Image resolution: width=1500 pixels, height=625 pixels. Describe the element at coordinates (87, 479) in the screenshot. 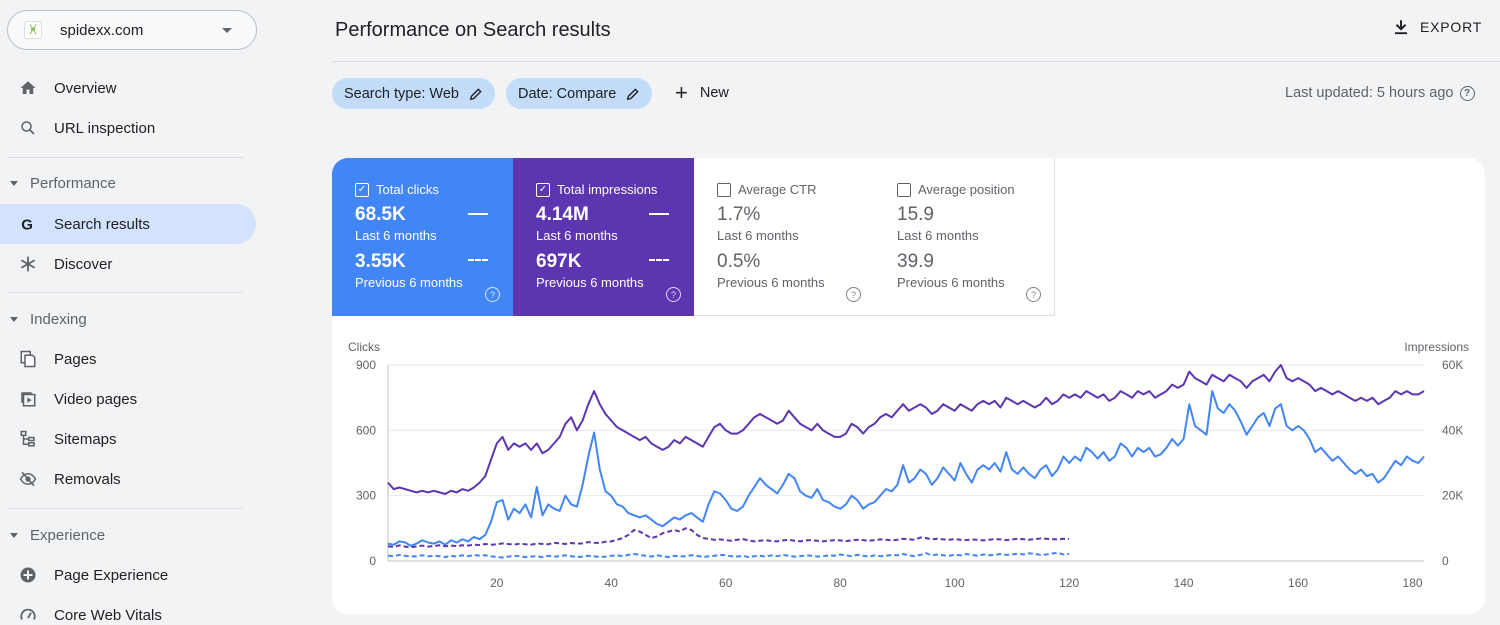

I see `nav-label: Removals` at that location.